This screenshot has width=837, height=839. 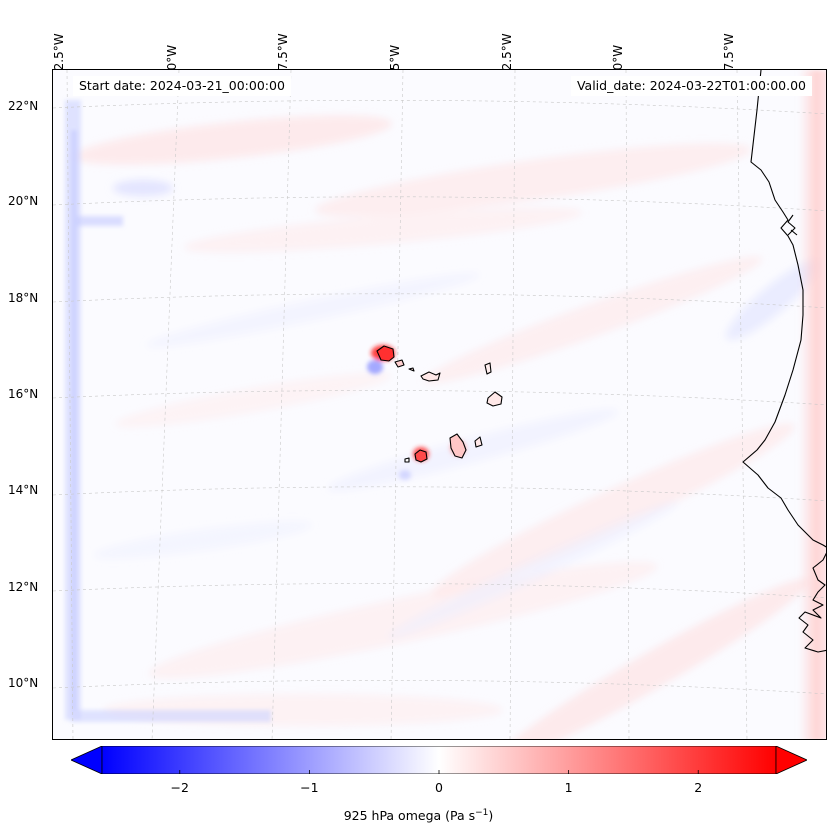 What do you see at coordinates (407, 460) in the screenshot?
I see `island-brava` at bounding box center [407, 460].